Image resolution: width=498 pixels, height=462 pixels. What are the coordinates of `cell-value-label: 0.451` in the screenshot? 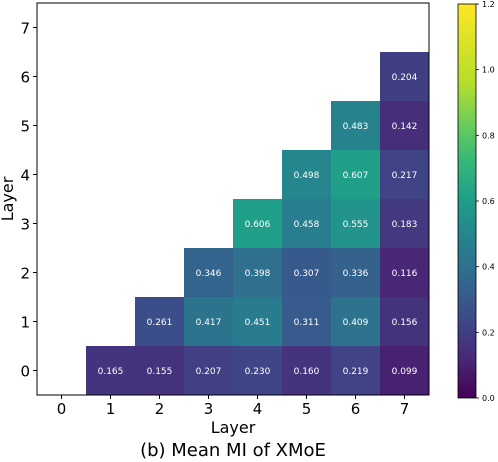 It's located at (258, 323).